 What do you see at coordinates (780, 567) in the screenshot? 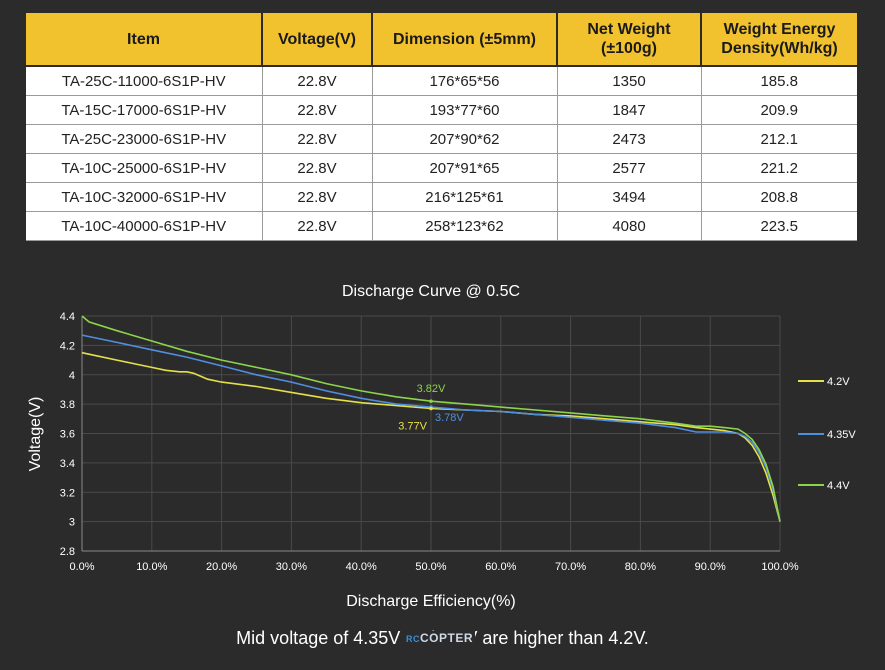
I see `x-tick-label: 100.0%` at bounding box center [780, 567].